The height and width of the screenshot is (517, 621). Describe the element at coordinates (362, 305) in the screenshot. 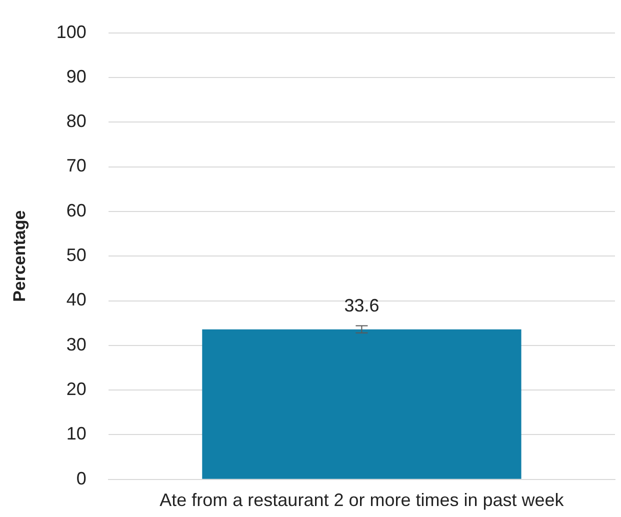

I see `data-label: 33.6` at that location.